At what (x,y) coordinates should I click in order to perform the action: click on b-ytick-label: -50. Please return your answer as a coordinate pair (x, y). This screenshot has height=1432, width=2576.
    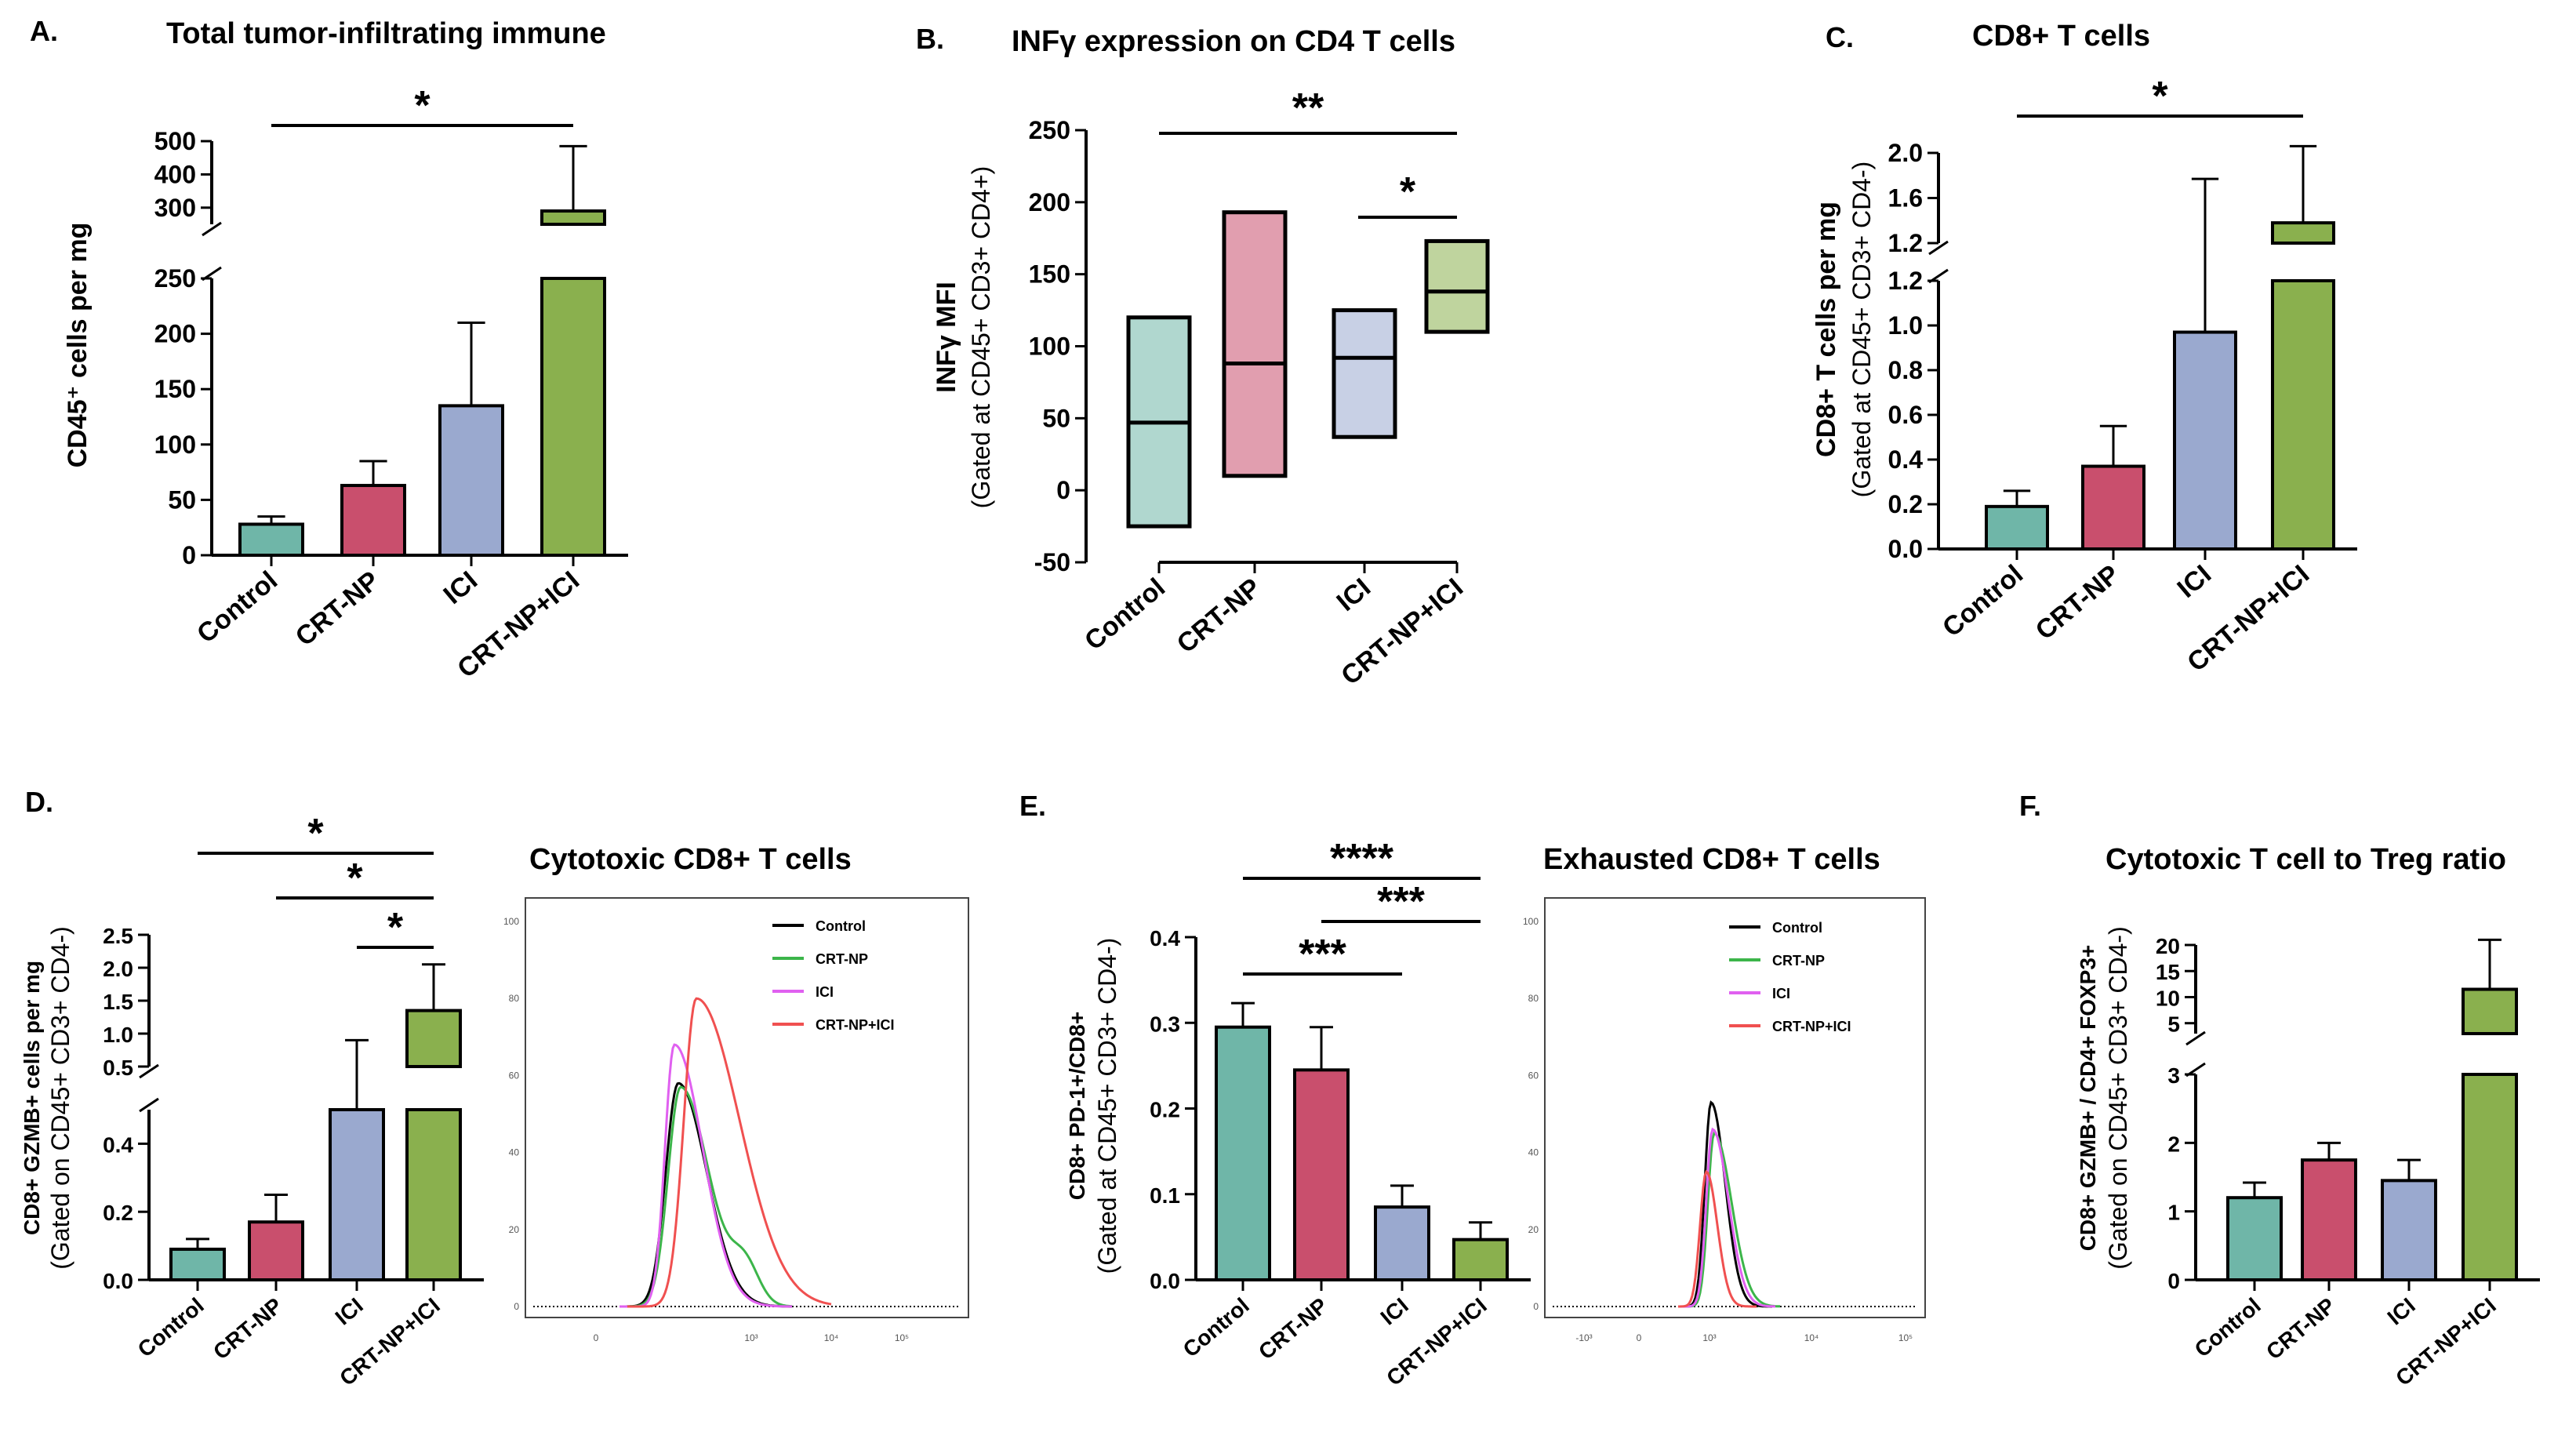
    Looking at the image, I should click on (1052, 562).